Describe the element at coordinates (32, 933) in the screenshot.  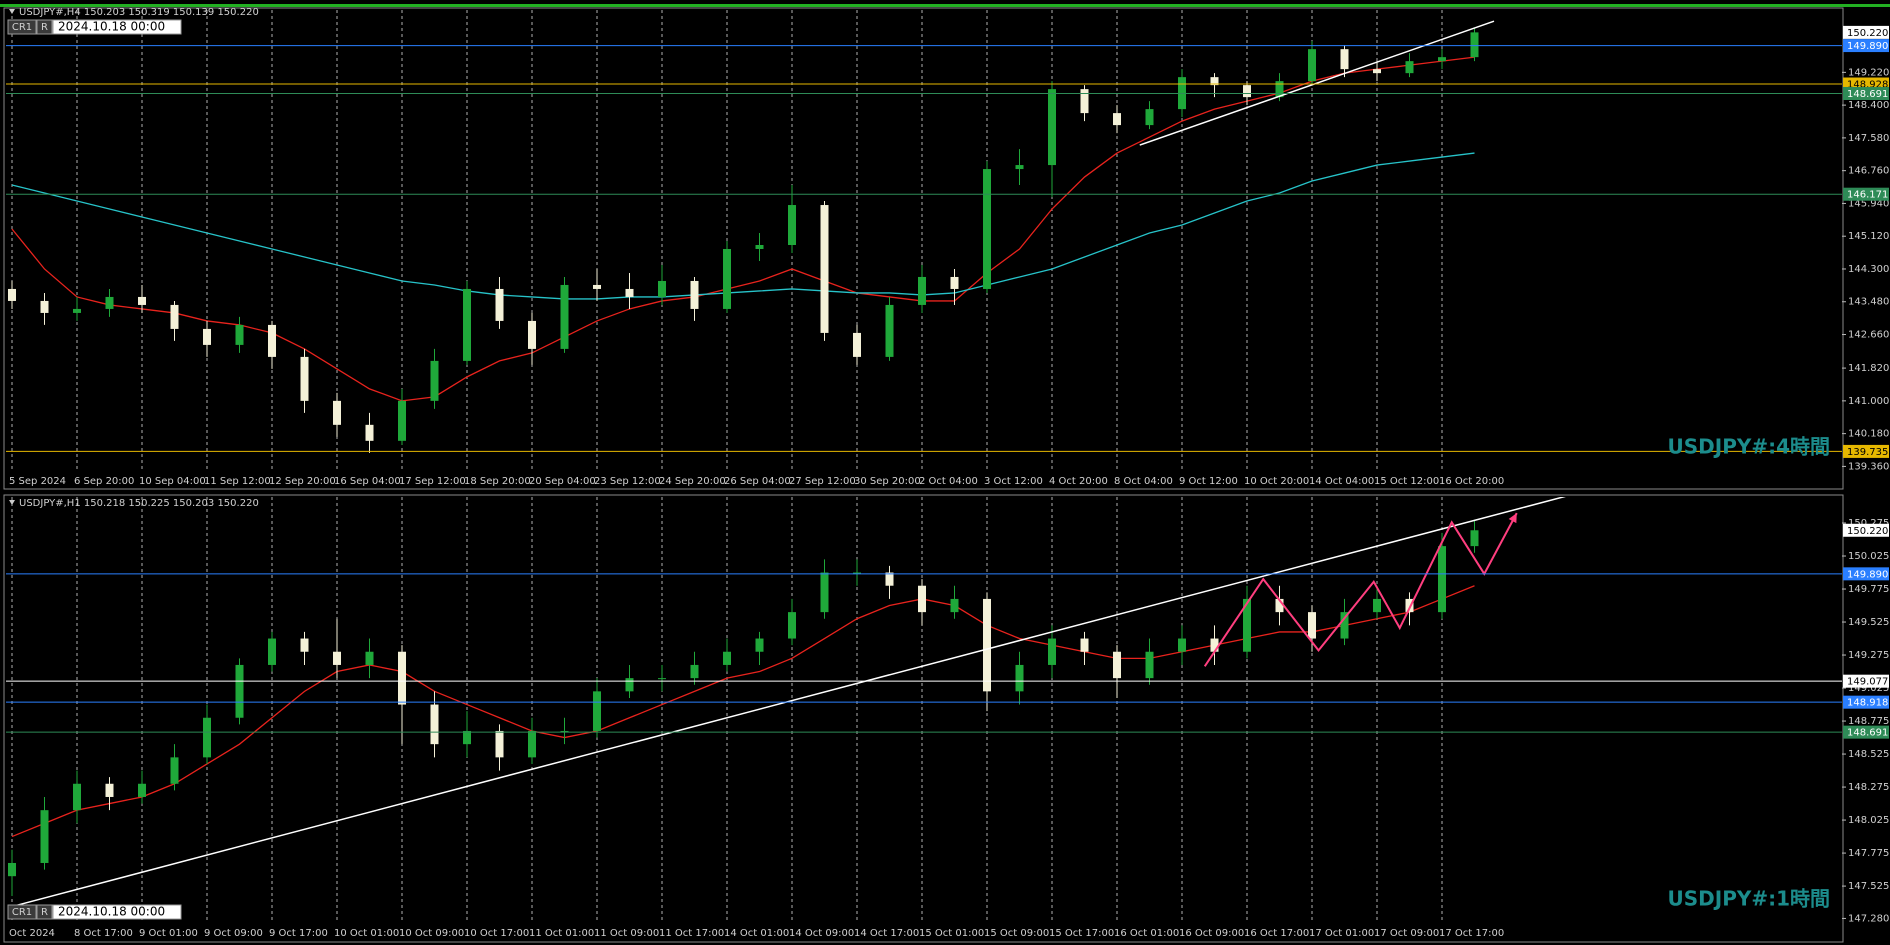
I see `x-tick-label: Oct 2024` at that location.